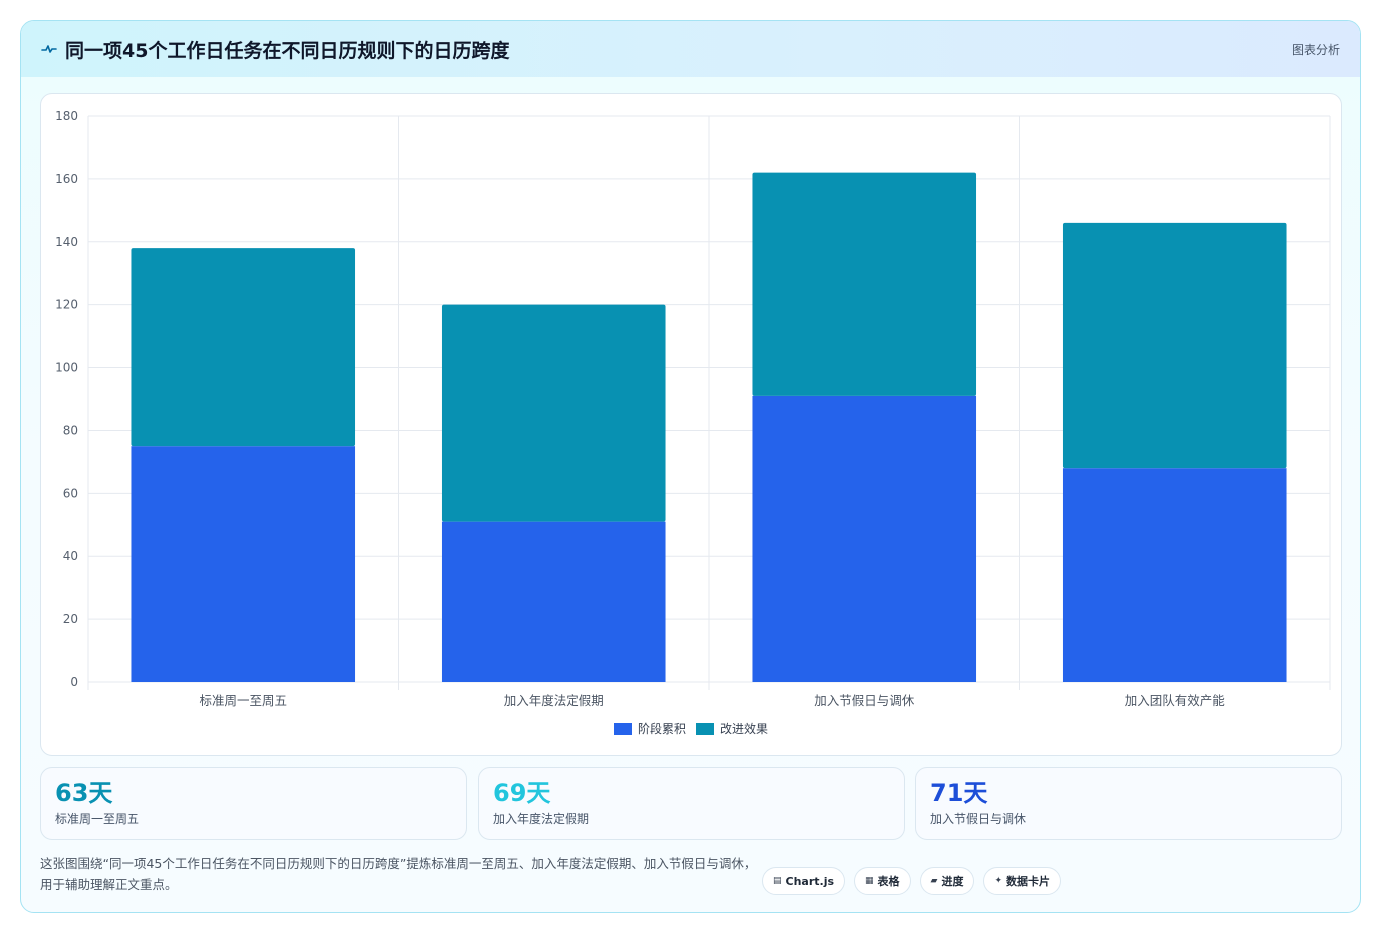 The height and width of the screenshot is (934, 1381). What do you see at coordinates (777, 881) in the screenshot?
I see `chart-icon: ▤` at bounding box center [777, 881].